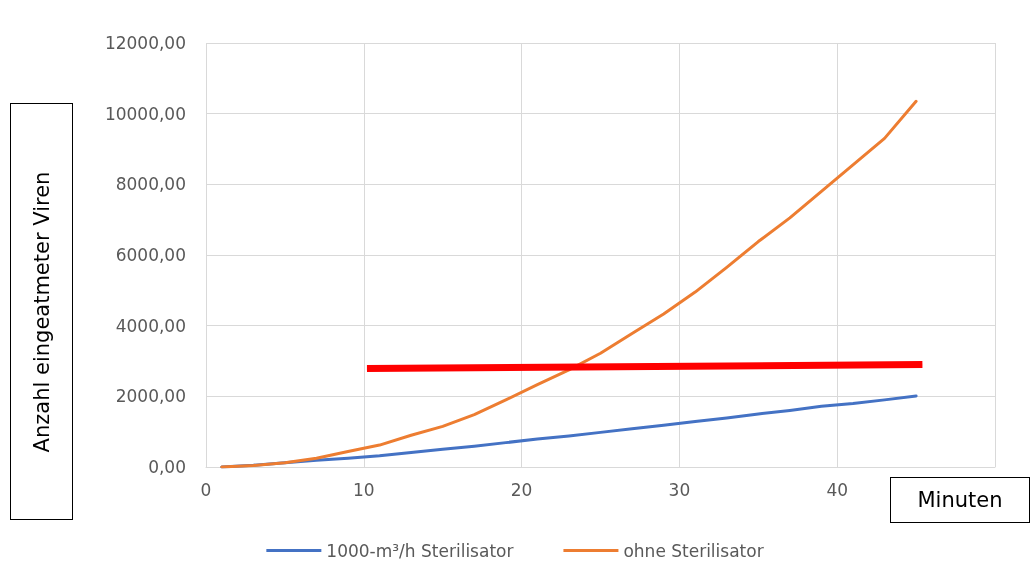 The height and width of the screenshot is (582, 1030). Describe the element at coordinates (693, 550) in the screenshot. I see `legend-label: ohne Sterilisator` at that location.